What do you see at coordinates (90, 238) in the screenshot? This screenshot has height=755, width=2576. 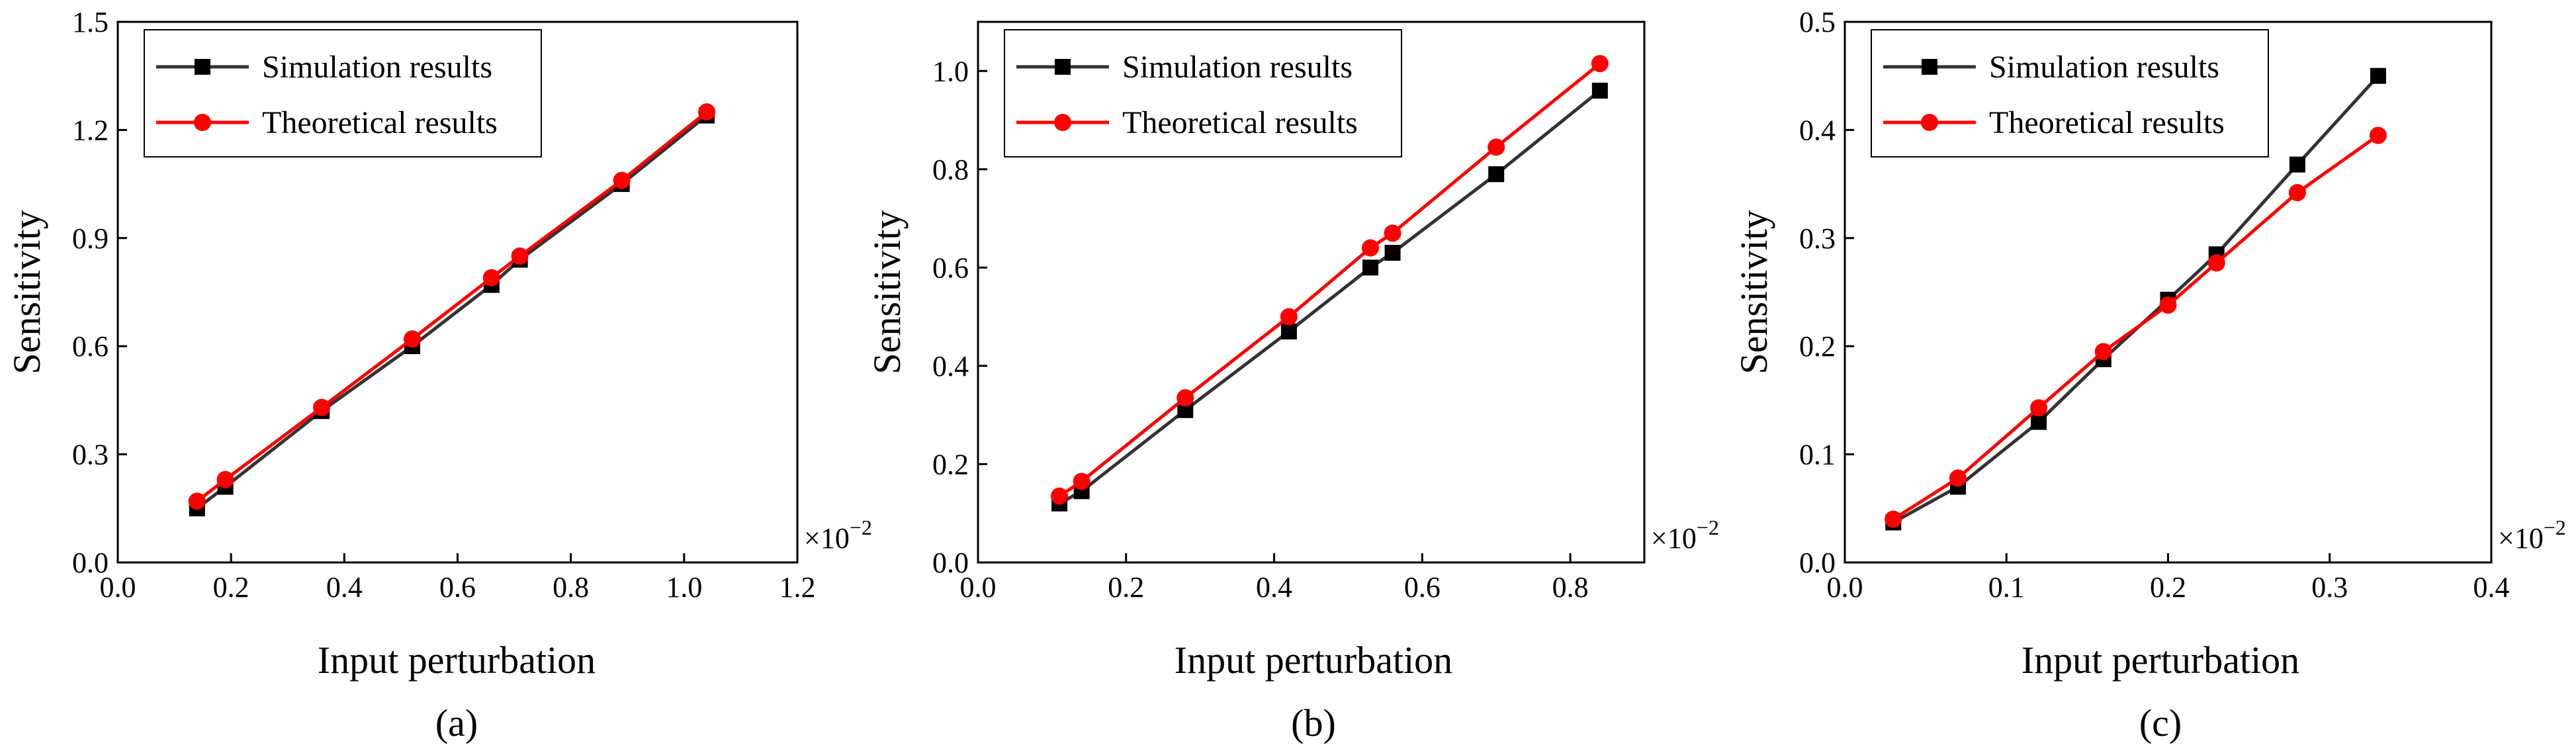 I see `y-tick-label: 0.9` at bounding box center [90, 238].